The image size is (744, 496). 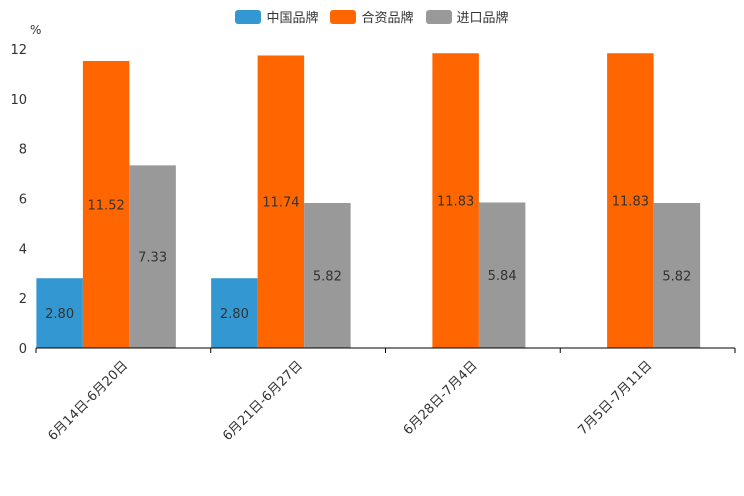 What do you see at coordinates (23, 150) in the screenshot?
I see `y-tick-label: 8` at bounding box center [23, 150].